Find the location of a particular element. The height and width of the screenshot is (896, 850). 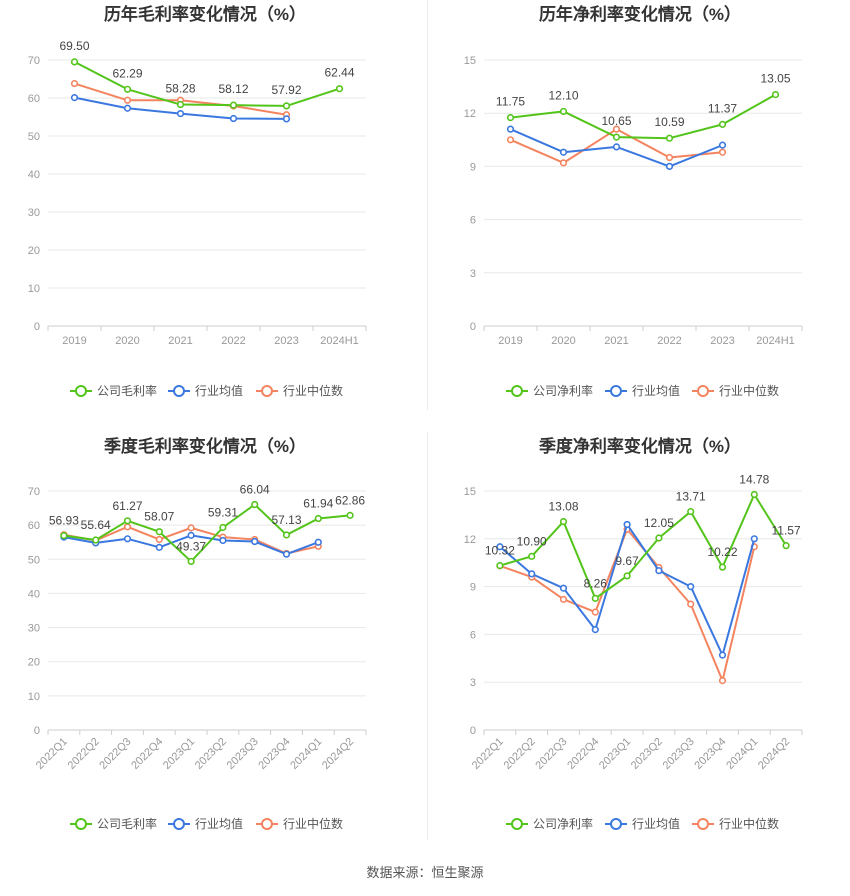

data-label: 13.71 is located at coordinates (691, 497).